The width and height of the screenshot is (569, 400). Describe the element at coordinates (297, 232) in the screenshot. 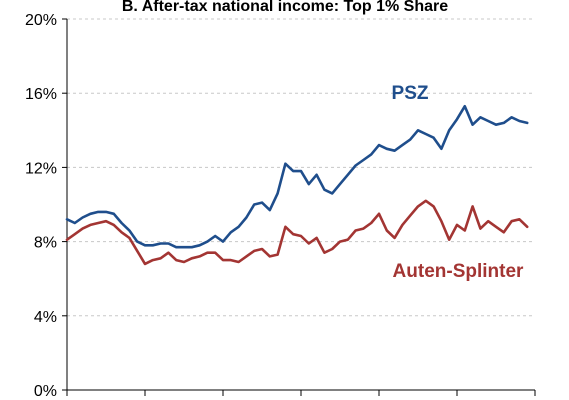

I see `series-line-auten-splinter` at that location.